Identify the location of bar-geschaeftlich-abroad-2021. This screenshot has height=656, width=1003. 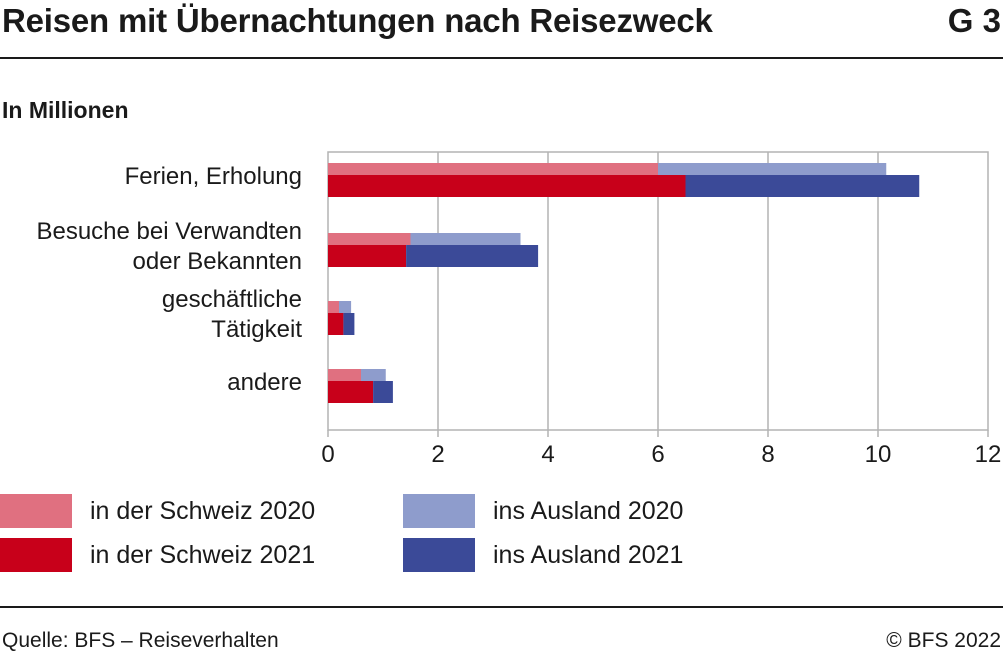
(349, 324).